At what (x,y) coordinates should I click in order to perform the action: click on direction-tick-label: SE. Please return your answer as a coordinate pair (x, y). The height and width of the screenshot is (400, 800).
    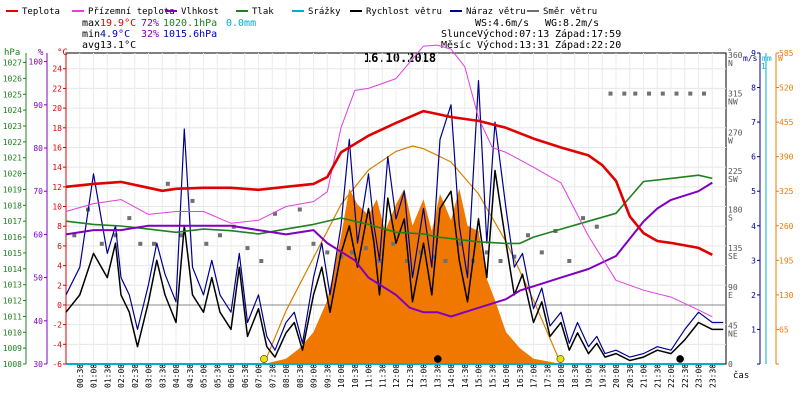
    Looking at the image, I should click on (733, 256).